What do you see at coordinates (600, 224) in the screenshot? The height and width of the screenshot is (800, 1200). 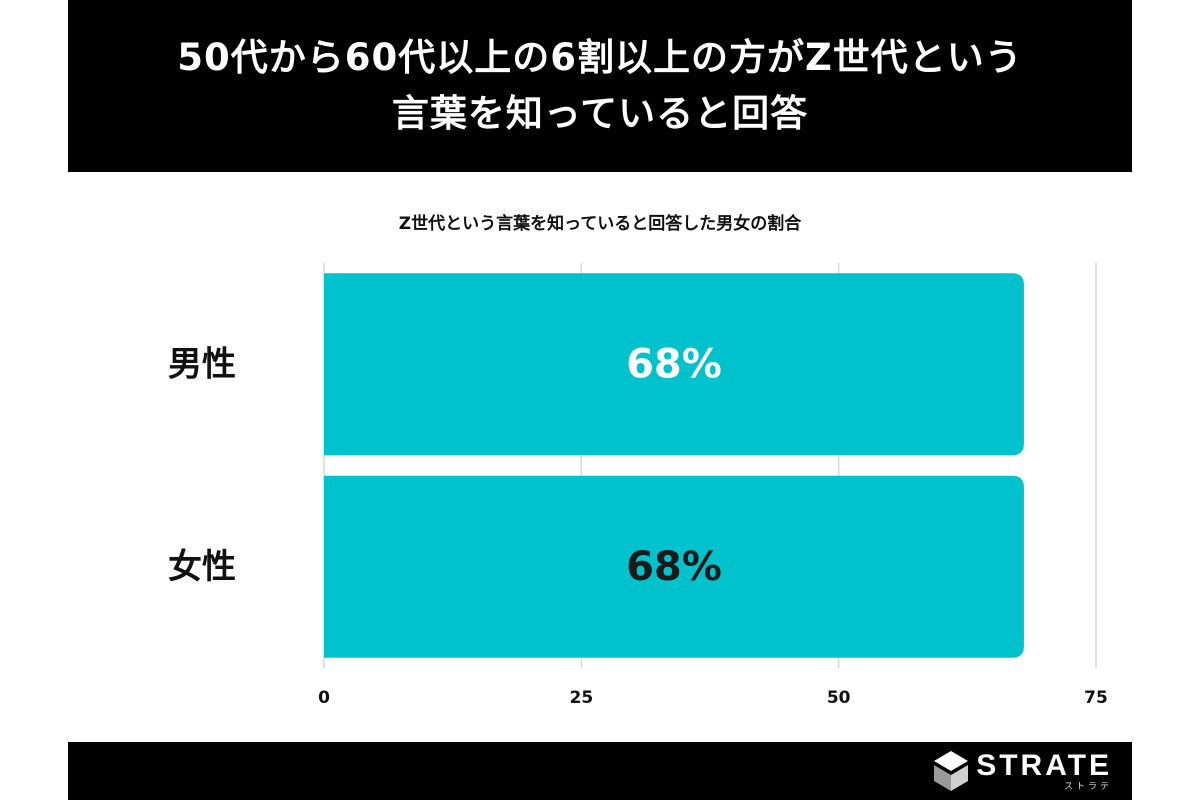 I see `chart-title: Z世代という言葉を知っていると回答した男女の割合` at bounding box center [600, 224].